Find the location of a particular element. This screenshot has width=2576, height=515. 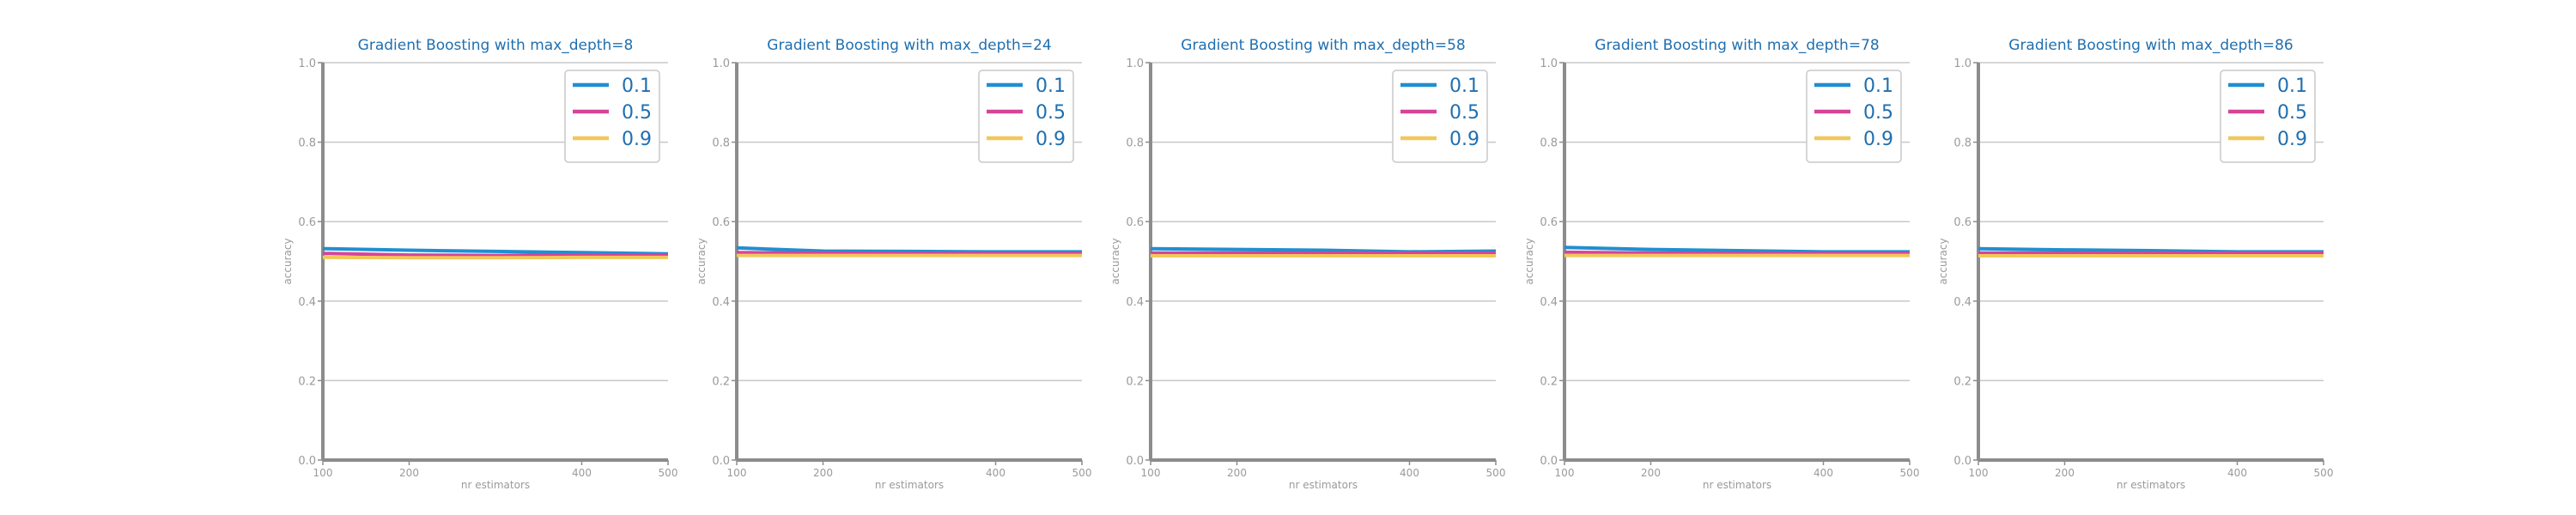

chart-title: Gradient Boosting with max_depth=78 is located at coordinates (1737, 45).